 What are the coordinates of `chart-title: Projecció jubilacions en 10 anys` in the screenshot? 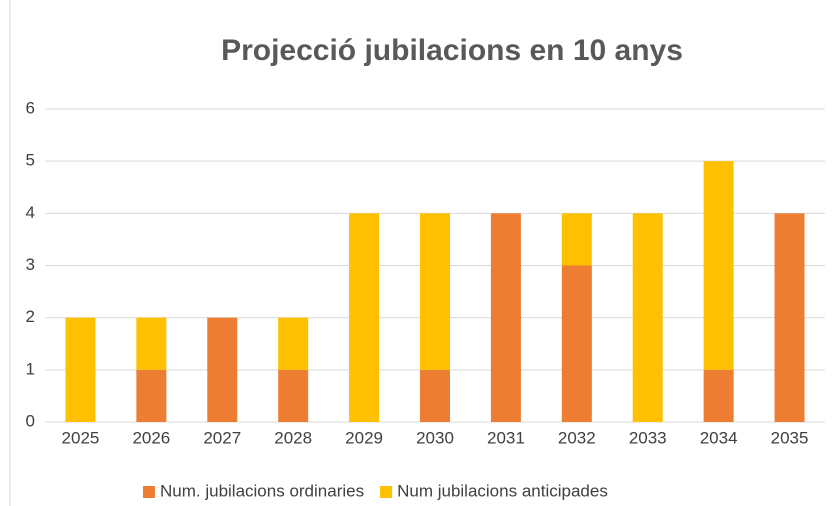 It's located at (452, 50).